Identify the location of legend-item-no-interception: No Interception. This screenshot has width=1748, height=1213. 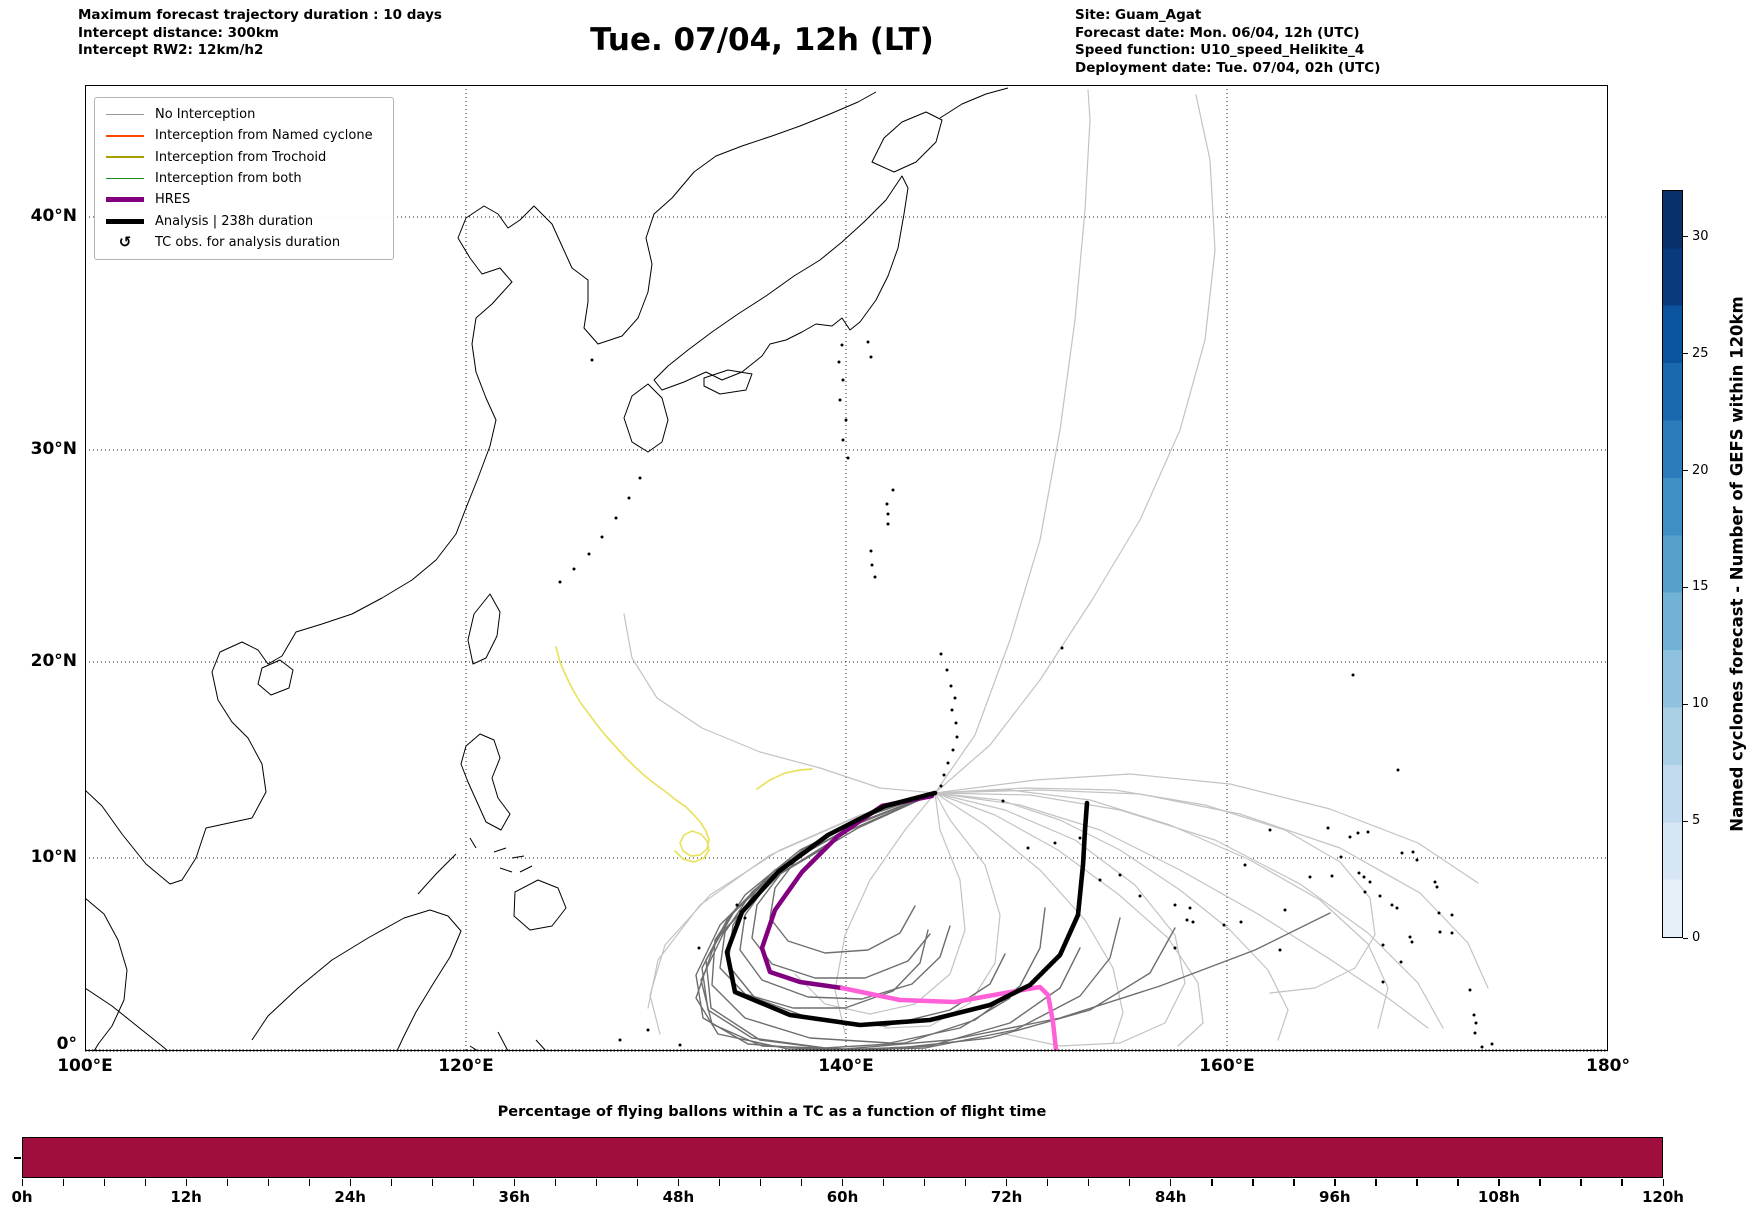
(244, 114).